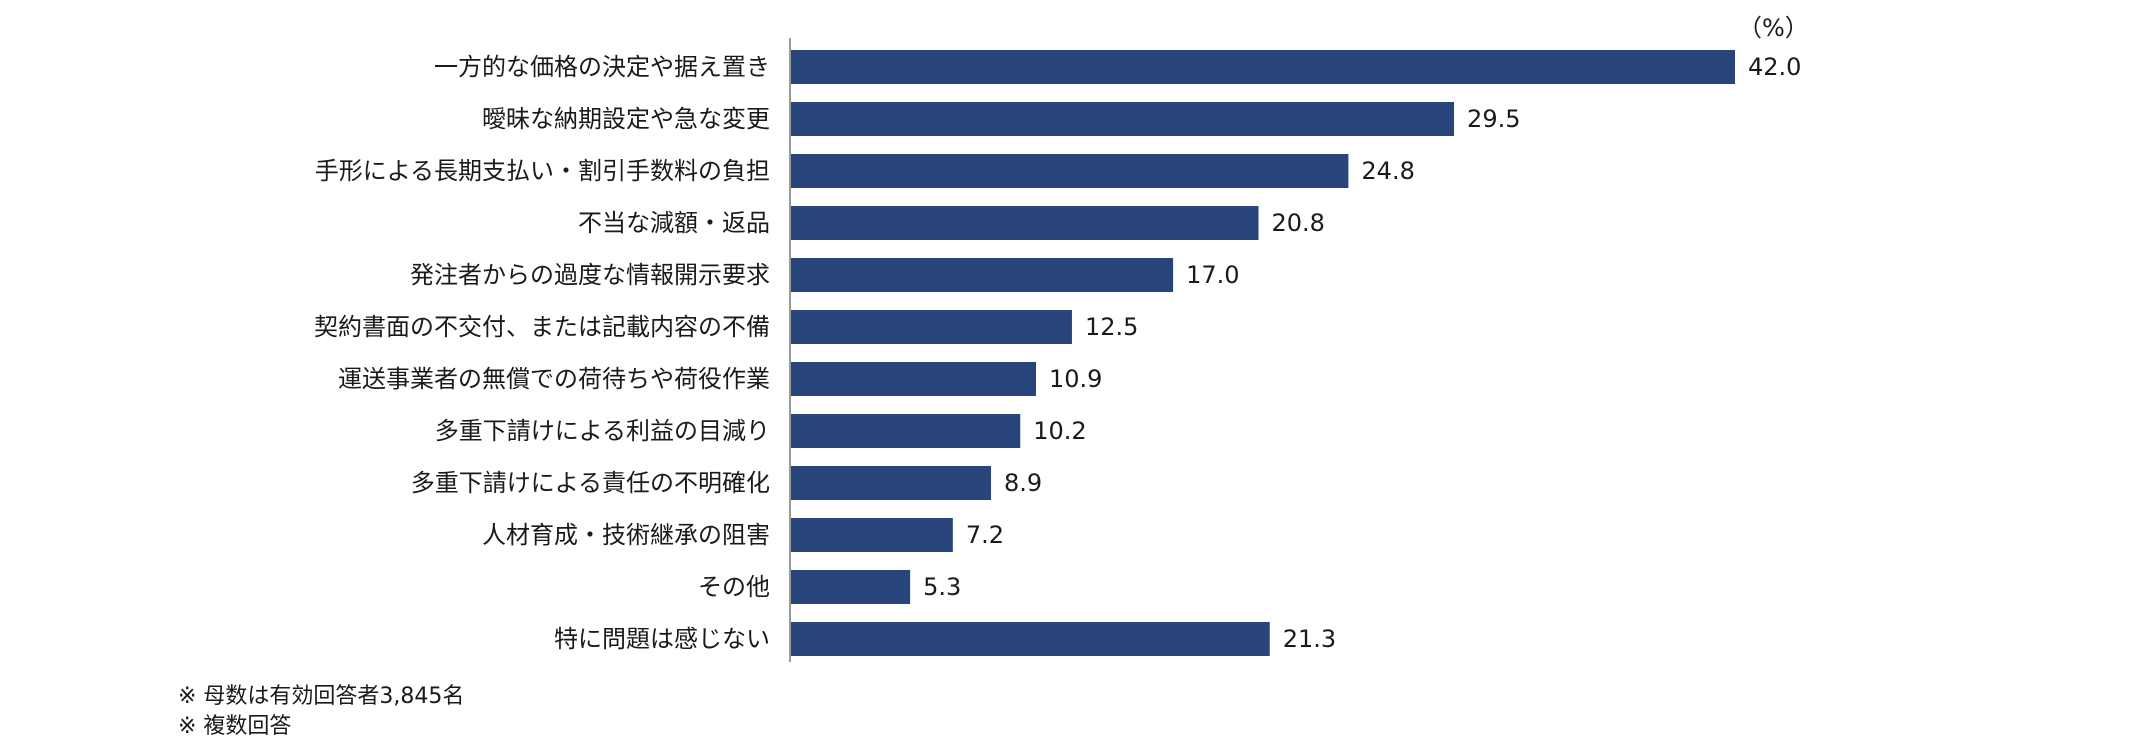 This screenshot has height=745, width=2152. I want to click on category-label: その他, so click(734, 587).